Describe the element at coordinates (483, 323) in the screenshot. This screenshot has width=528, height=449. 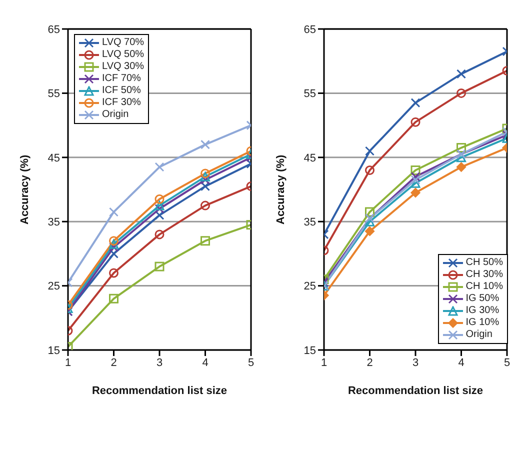
I see `legend-label: IG 10%` at that location.